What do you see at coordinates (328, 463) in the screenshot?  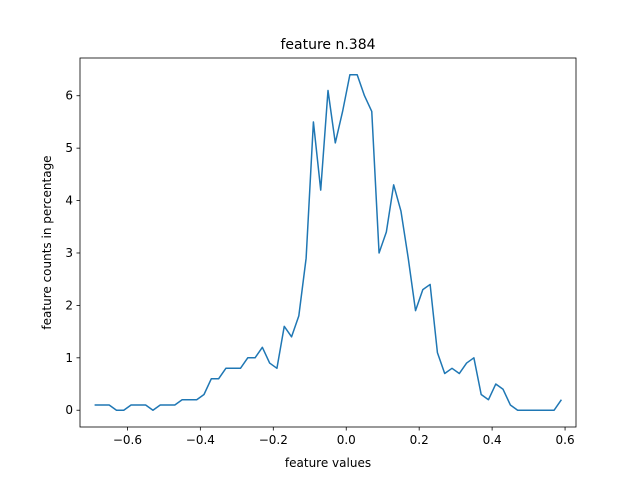 I see `x-axis-label: feature values` at bounding box center [328, 463].